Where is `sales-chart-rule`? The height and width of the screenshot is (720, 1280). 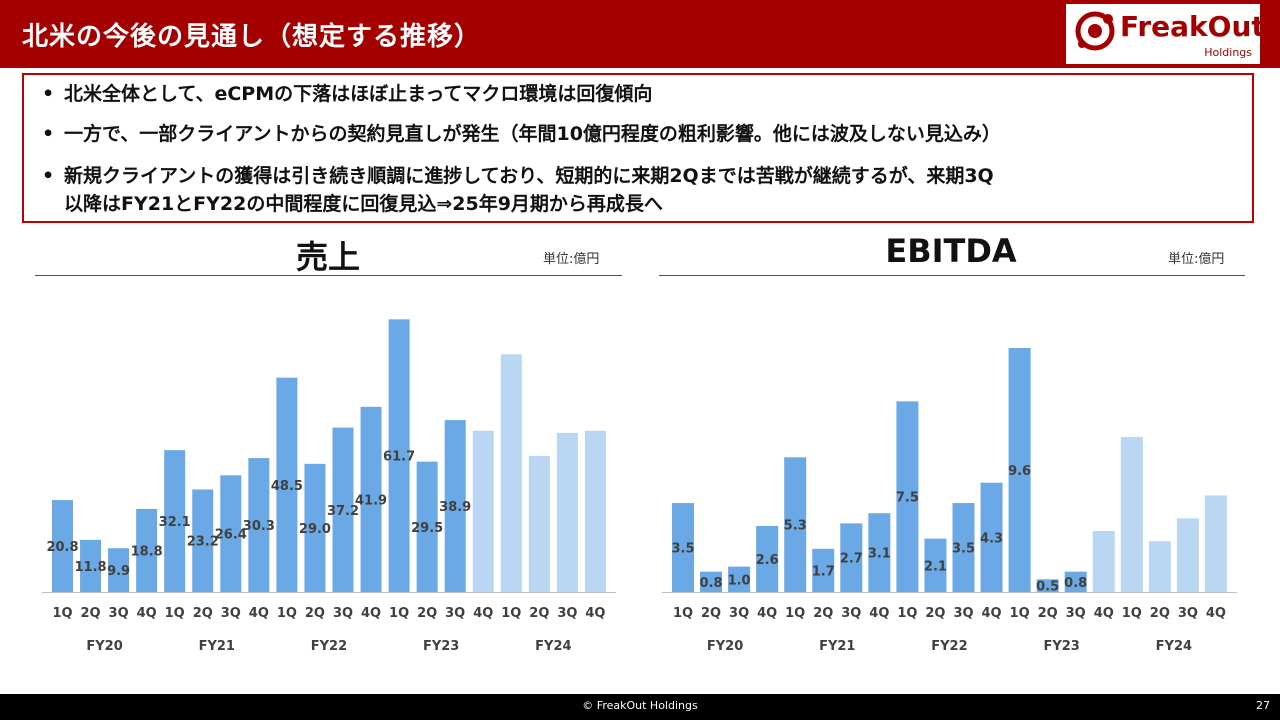 sales-chart-rule is located at coordinates (328, 275).